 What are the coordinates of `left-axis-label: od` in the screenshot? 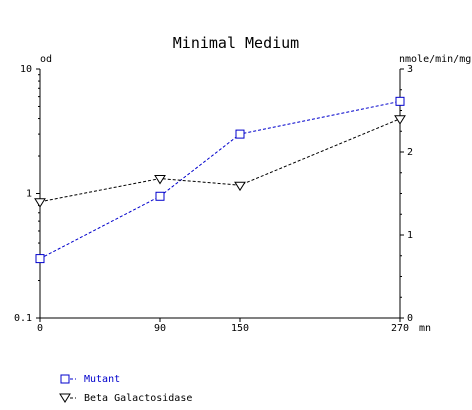 It's located at (46, 59).